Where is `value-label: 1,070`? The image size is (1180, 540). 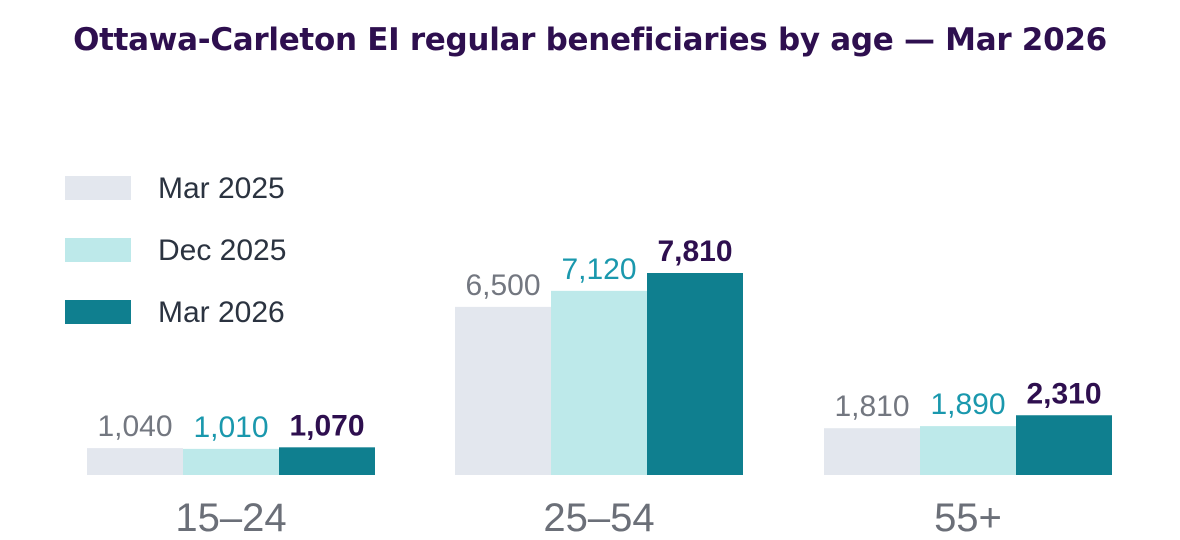
value-label: 1,070 is located at coordinates (326, 425).